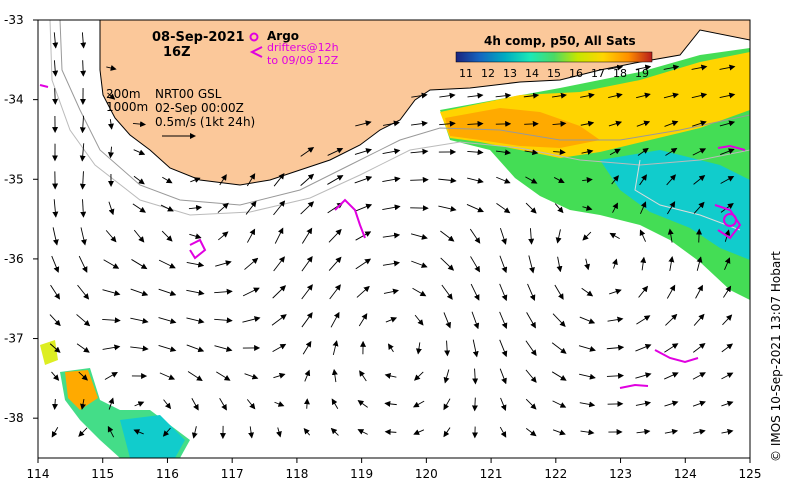 This screenshot has width=790, height=492. What do you see at coordinates (491, 474) in the screenshot?
I see `x-tick-label: 121` at bounding box center [491, 474].